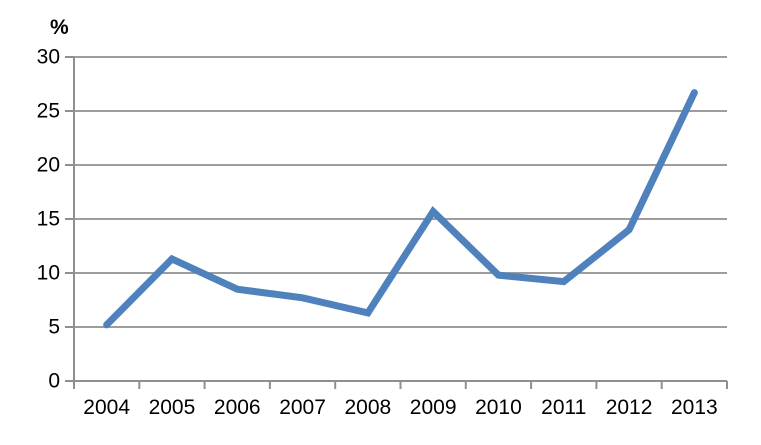 This screenshot has width=761, height=445. What do you see at coordinates (237, 407) in the screenshot?
I see `x-tick-label-2006: 2006` at bounding box center [237, 407].